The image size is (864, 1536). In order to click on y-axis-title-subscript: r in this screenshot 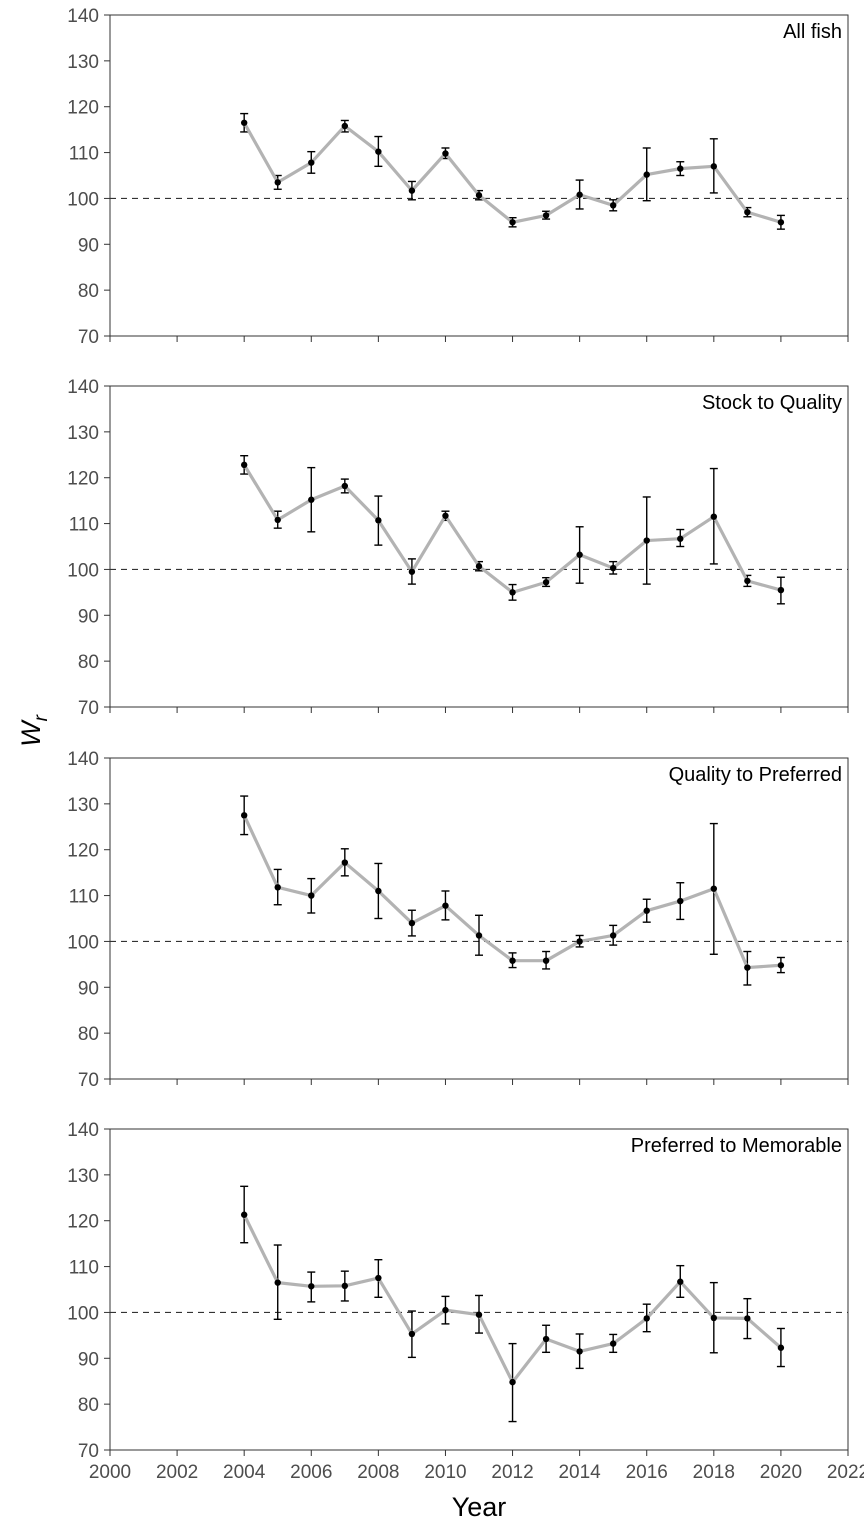, I will do `click(41, 717)`.